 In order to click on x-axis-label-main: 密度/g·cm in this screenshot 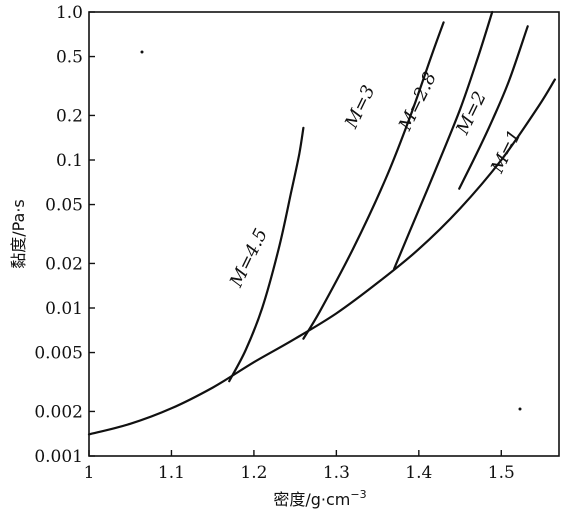, I will do `click(311, 499)`.